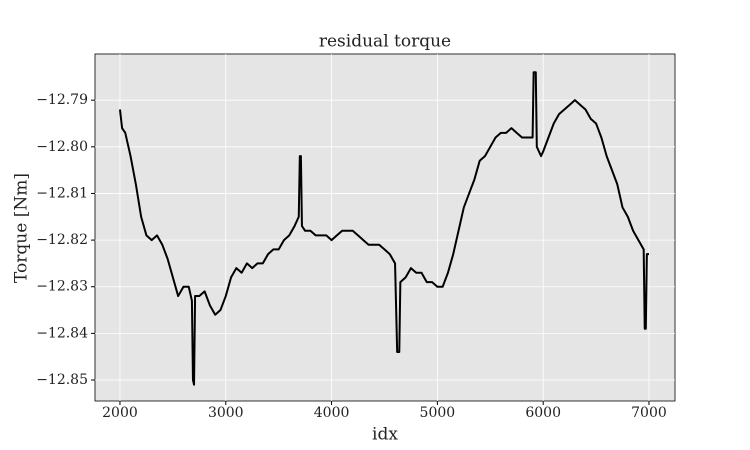 The height and width of the screenshot is (450, 750). I want to click on y-tick-label: −12.81, so click(62, 193).